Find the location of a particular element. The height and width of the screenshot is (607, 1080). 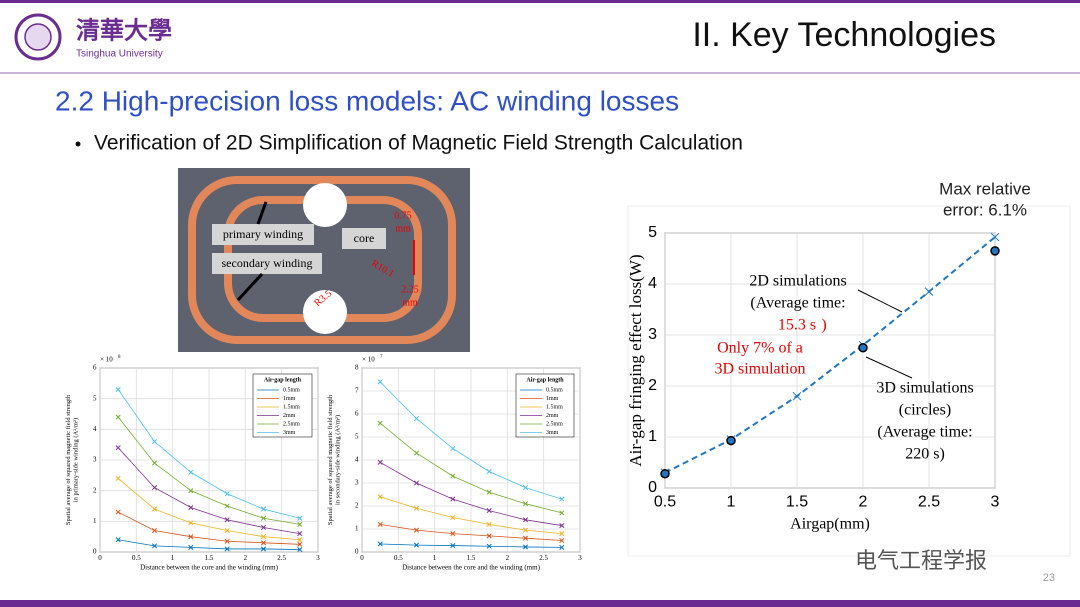

axis-multiplier-exponent: 8 is located at coordinates (119, 357).